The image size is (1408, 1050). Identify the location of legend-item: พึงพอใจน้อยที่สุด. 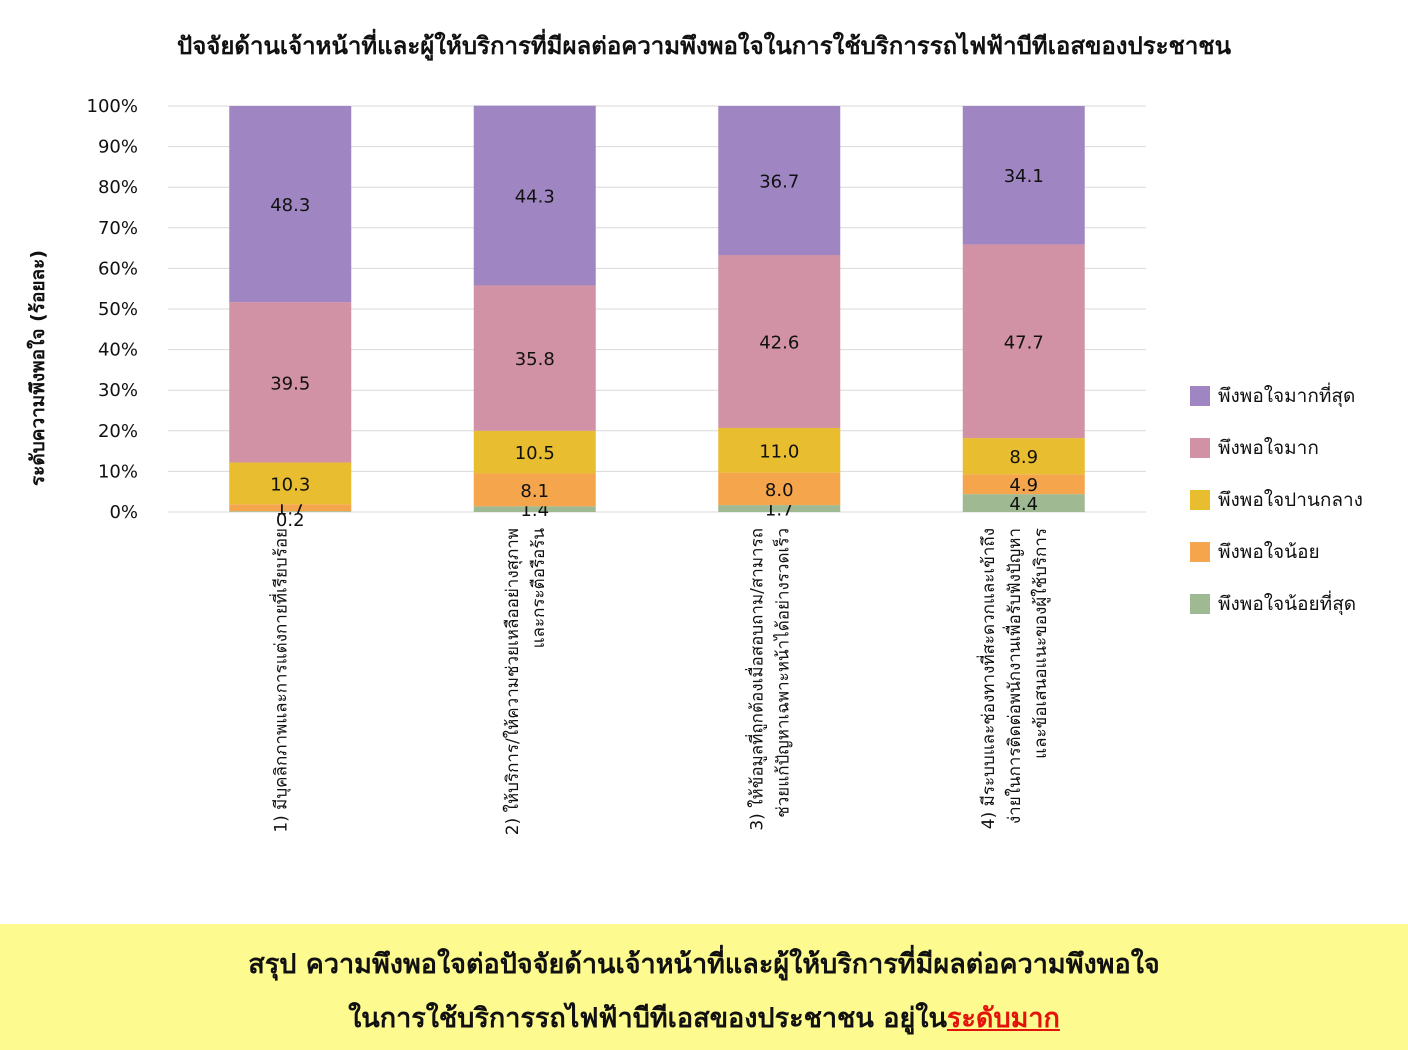
(1276, 604).